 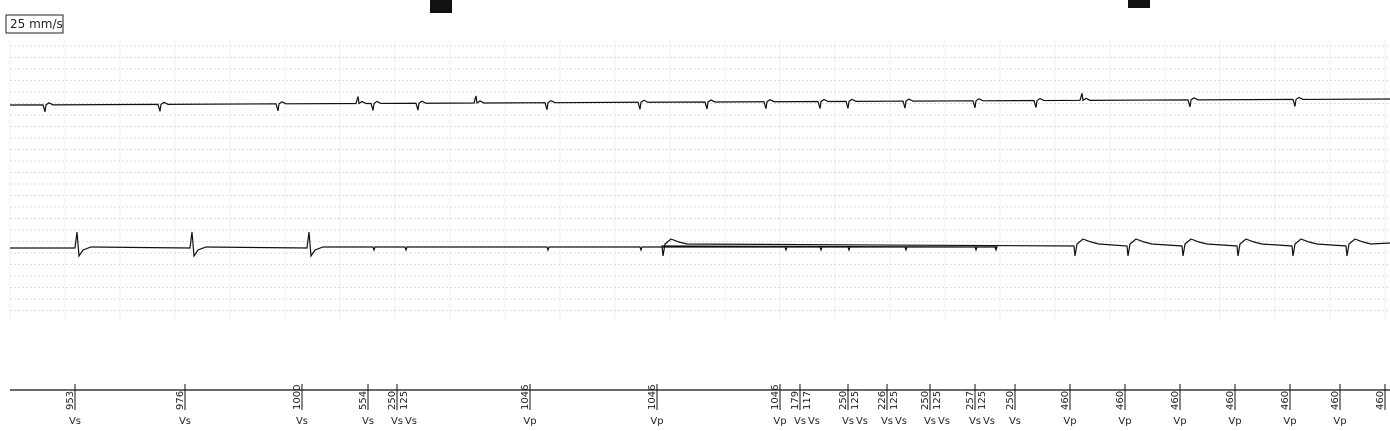 I want to click on interval: 117, so click(x=807, y=400).